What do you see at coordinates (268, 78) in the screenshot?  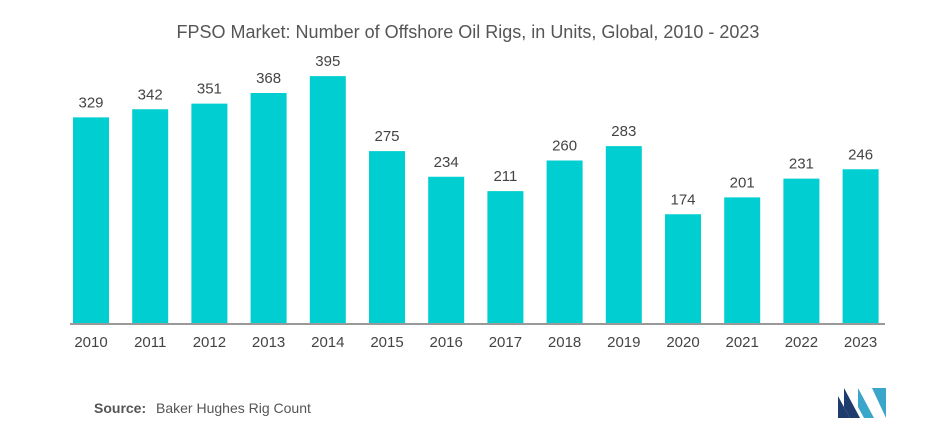 I see `bar-value-label: 368` at bounding box center [268, 78].